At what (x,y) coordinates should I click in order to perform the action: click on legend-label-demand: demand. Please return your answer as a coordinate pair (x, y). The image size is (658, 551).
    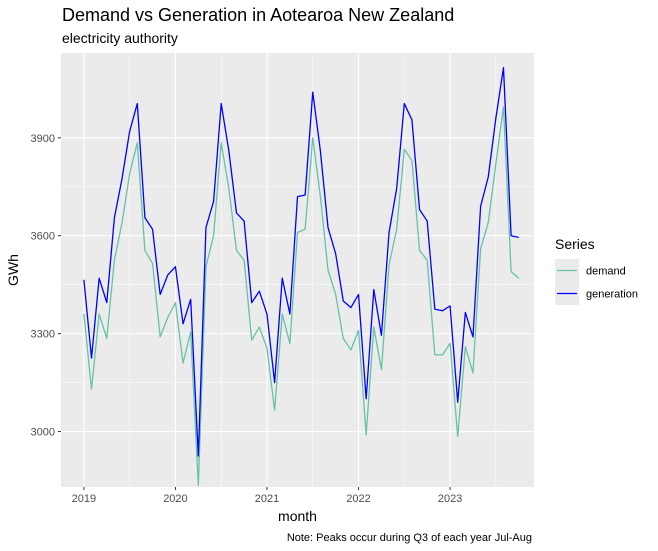
    Looking at the image, I should click on (606, 272).